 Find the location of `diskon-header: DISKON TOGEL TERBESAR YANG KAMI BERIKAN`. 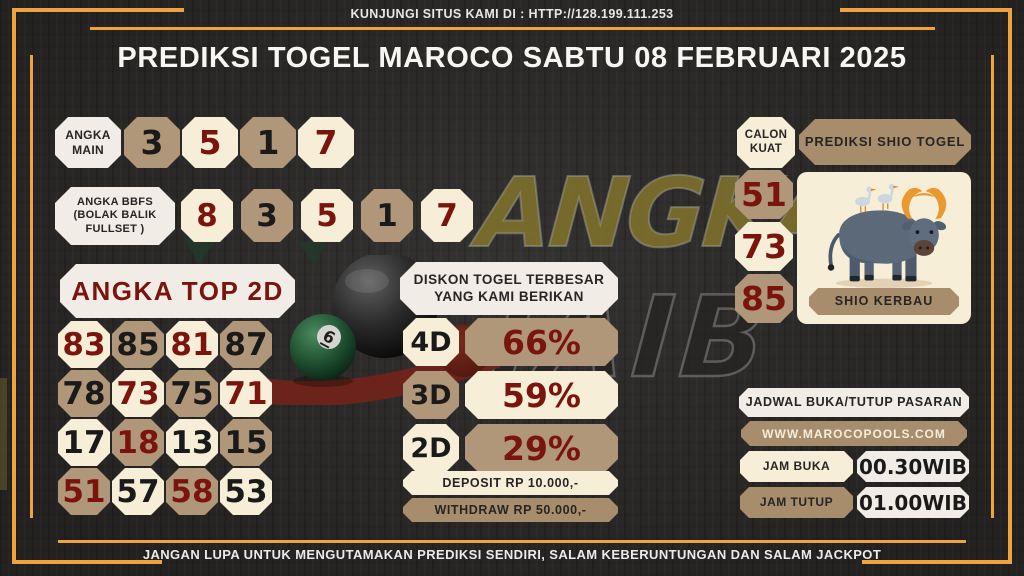

diskon-header: DISKON TOGEL TERBESAR YANG KAMI BERIKAN is located at coordinates (509, 288).